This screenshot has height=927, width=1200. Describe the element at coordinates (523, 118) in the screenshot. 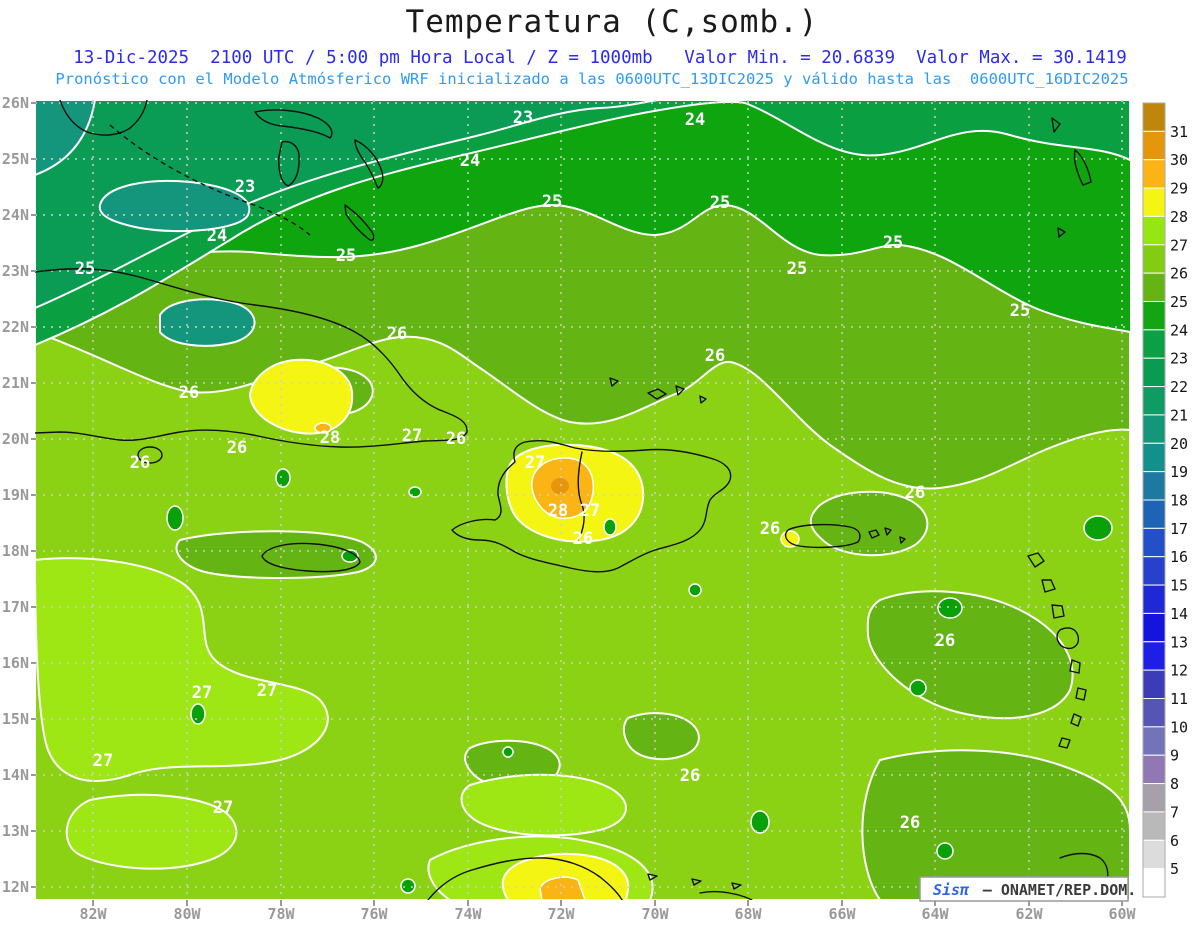

I see `contour-label-23: 23` at that location.